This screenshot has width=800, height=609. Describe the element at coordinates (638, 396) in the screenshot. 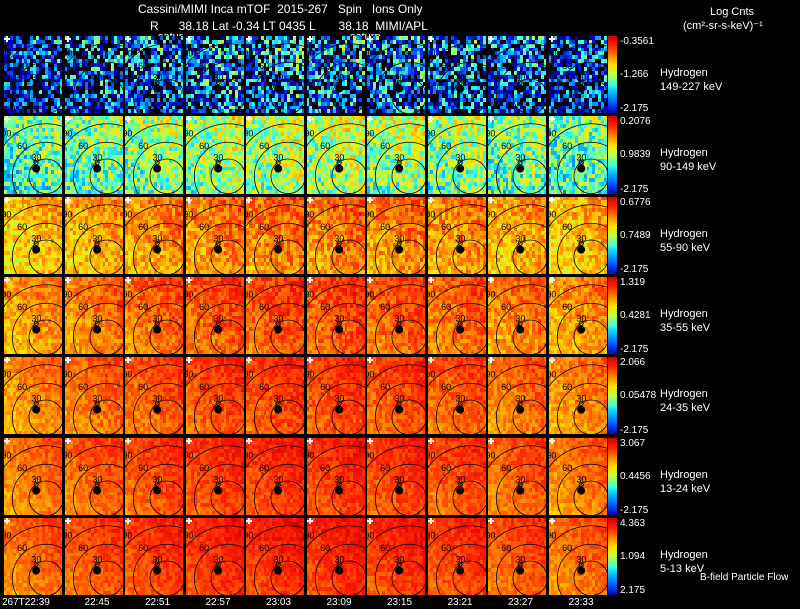

I see `colorbar-mid-label: 0.05478` at that location.